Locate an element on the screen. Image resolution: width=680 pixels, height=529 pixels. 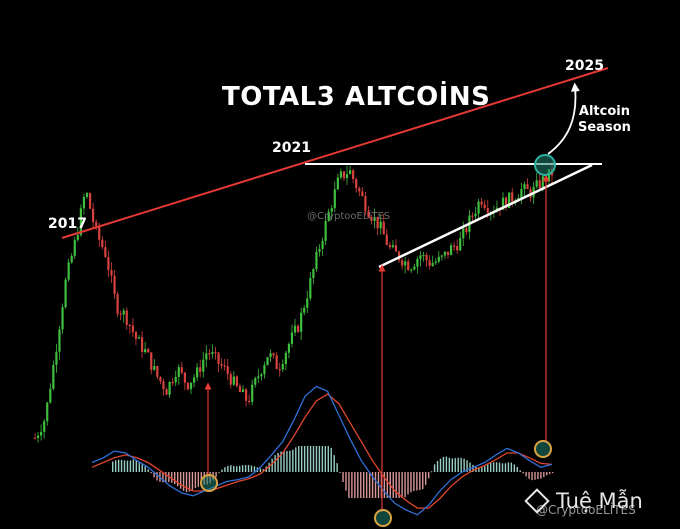
macd-signal-line is located at coordinates (322, 451).